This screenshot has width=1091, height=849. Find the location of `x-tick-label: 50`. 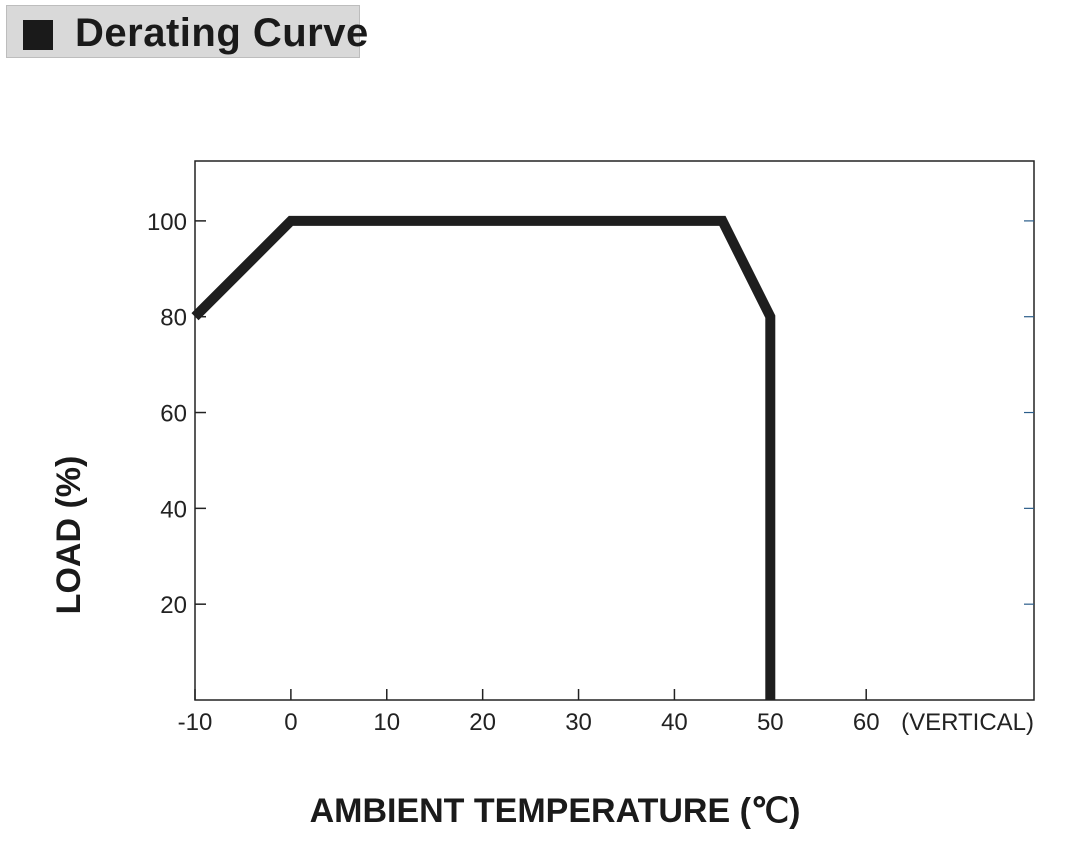

x-tick-label: 50 is located at coordinates (770, 722).